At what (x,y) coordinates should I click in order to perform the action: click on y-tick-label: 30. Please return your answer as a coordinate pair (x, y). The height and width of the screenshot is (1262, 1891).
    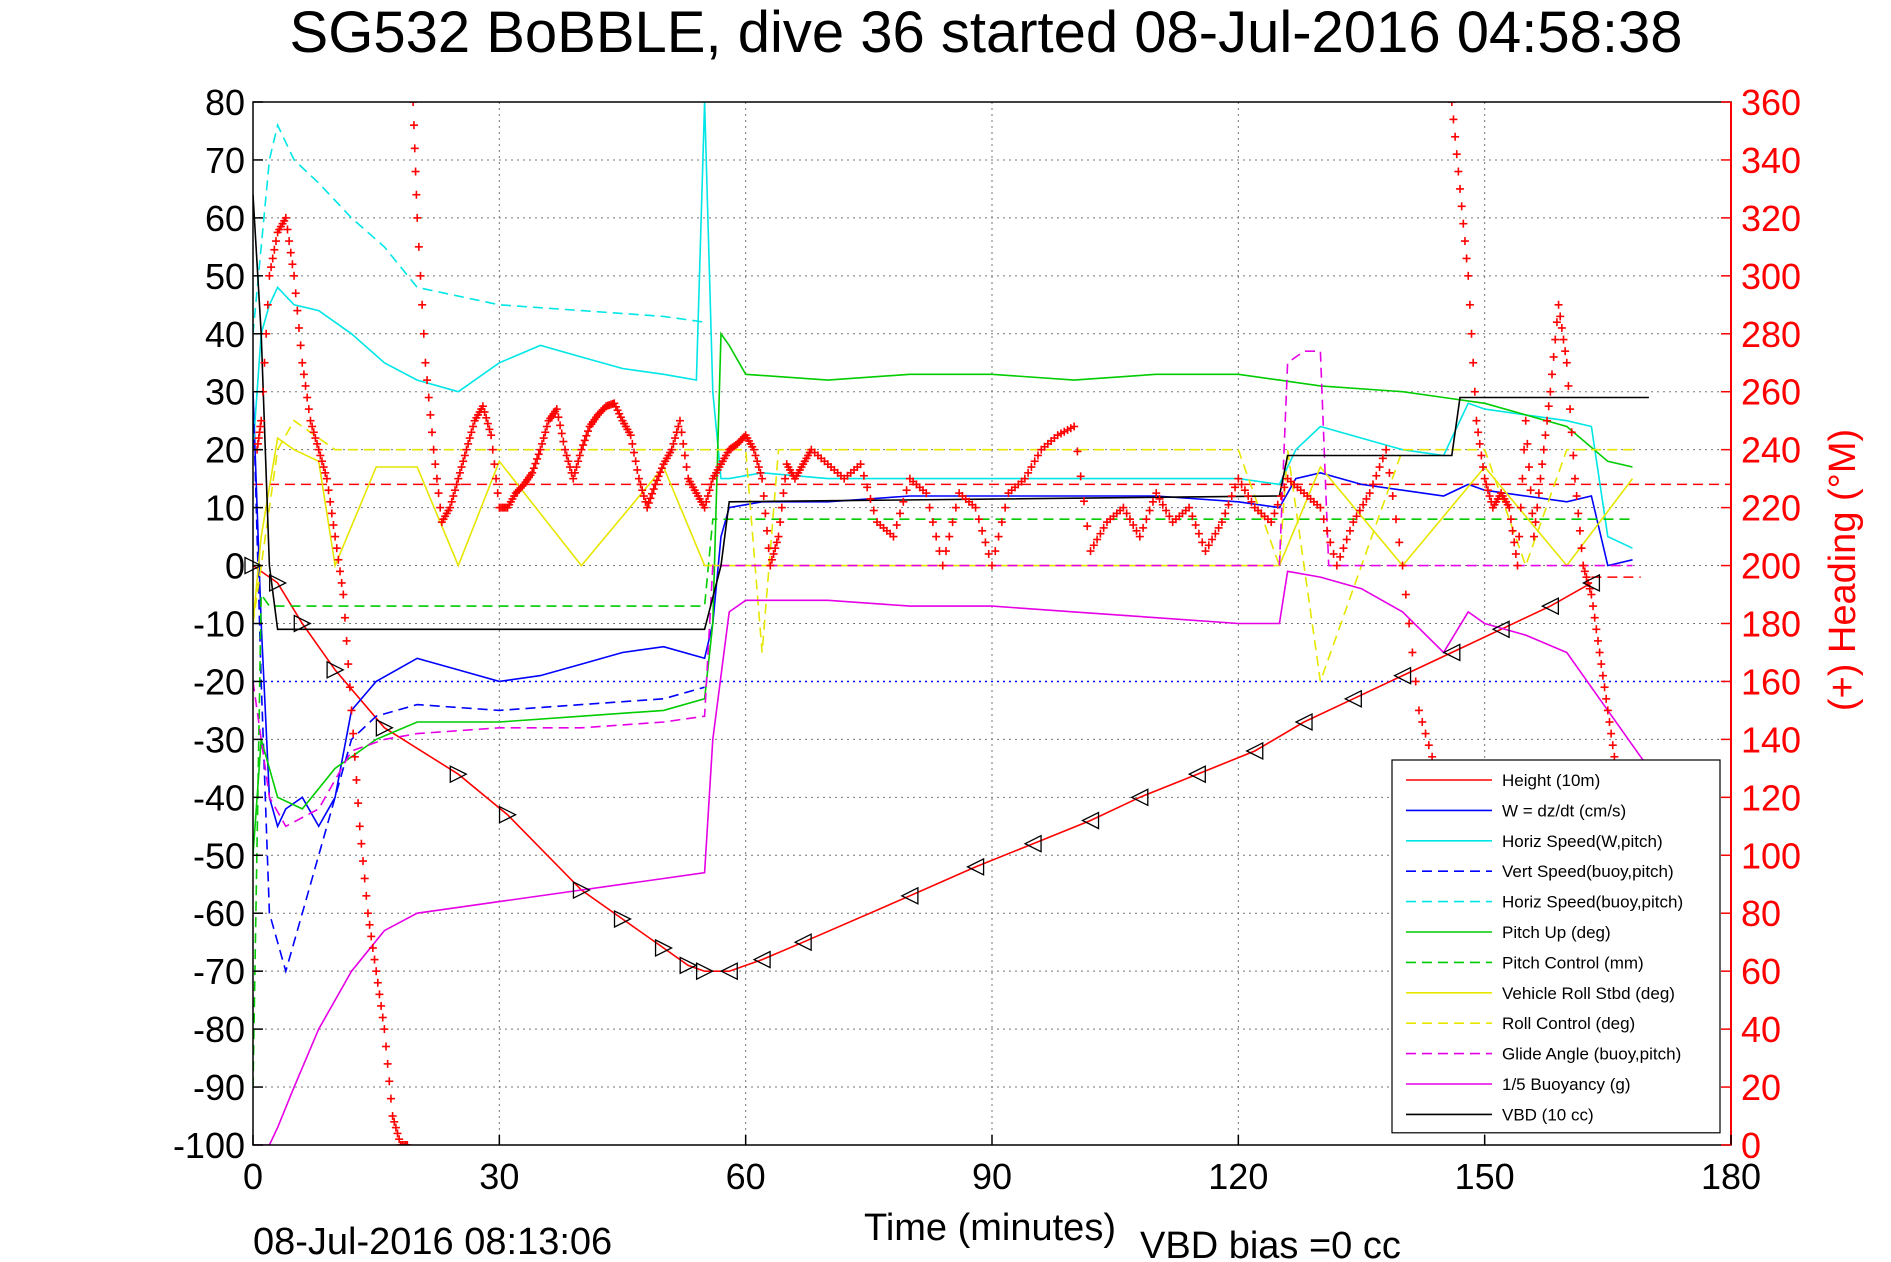
    Looking at the image, I should click on (225, 392).